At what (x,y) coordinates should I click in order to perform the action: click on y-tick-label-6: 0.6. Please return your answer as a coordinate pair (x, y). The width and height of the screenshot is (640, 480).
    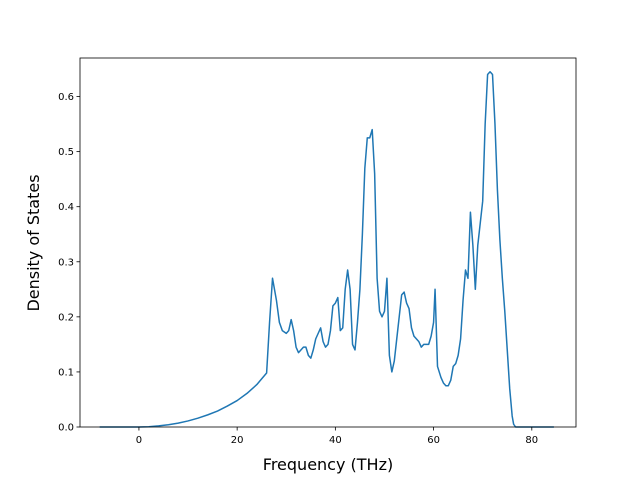
    Looking at the image, I should click on (66, 97).